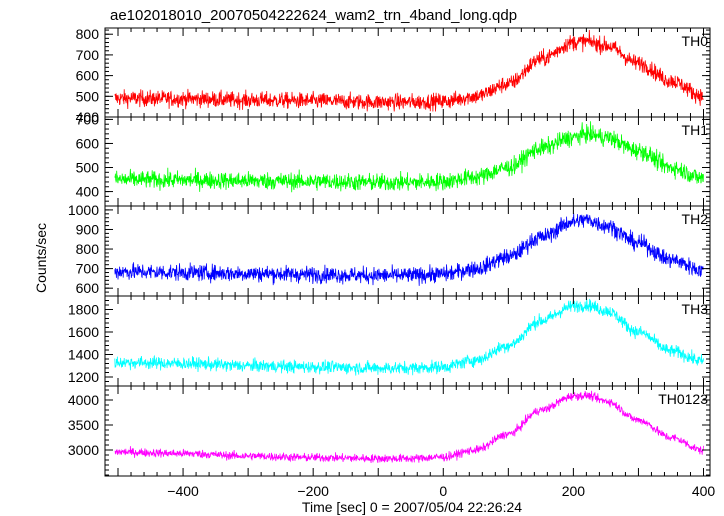 The height and width of the screenshot is (516, 724). What do you see at coordinates (695, 41) in the screenshot?
I see `panel-label: TH0` at bounding box center [695, 41].